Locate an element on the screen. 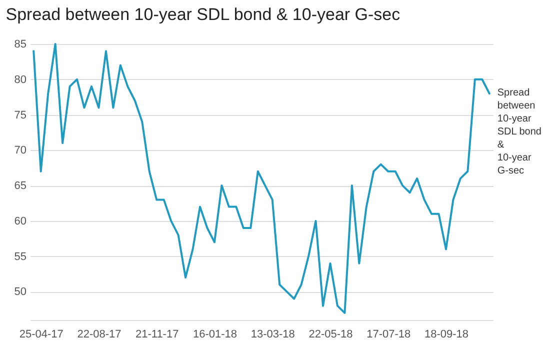 The width and height of the screenshot is (543, 343). x-tick-label: 13-03-18 is located at coordinates (272, 334).